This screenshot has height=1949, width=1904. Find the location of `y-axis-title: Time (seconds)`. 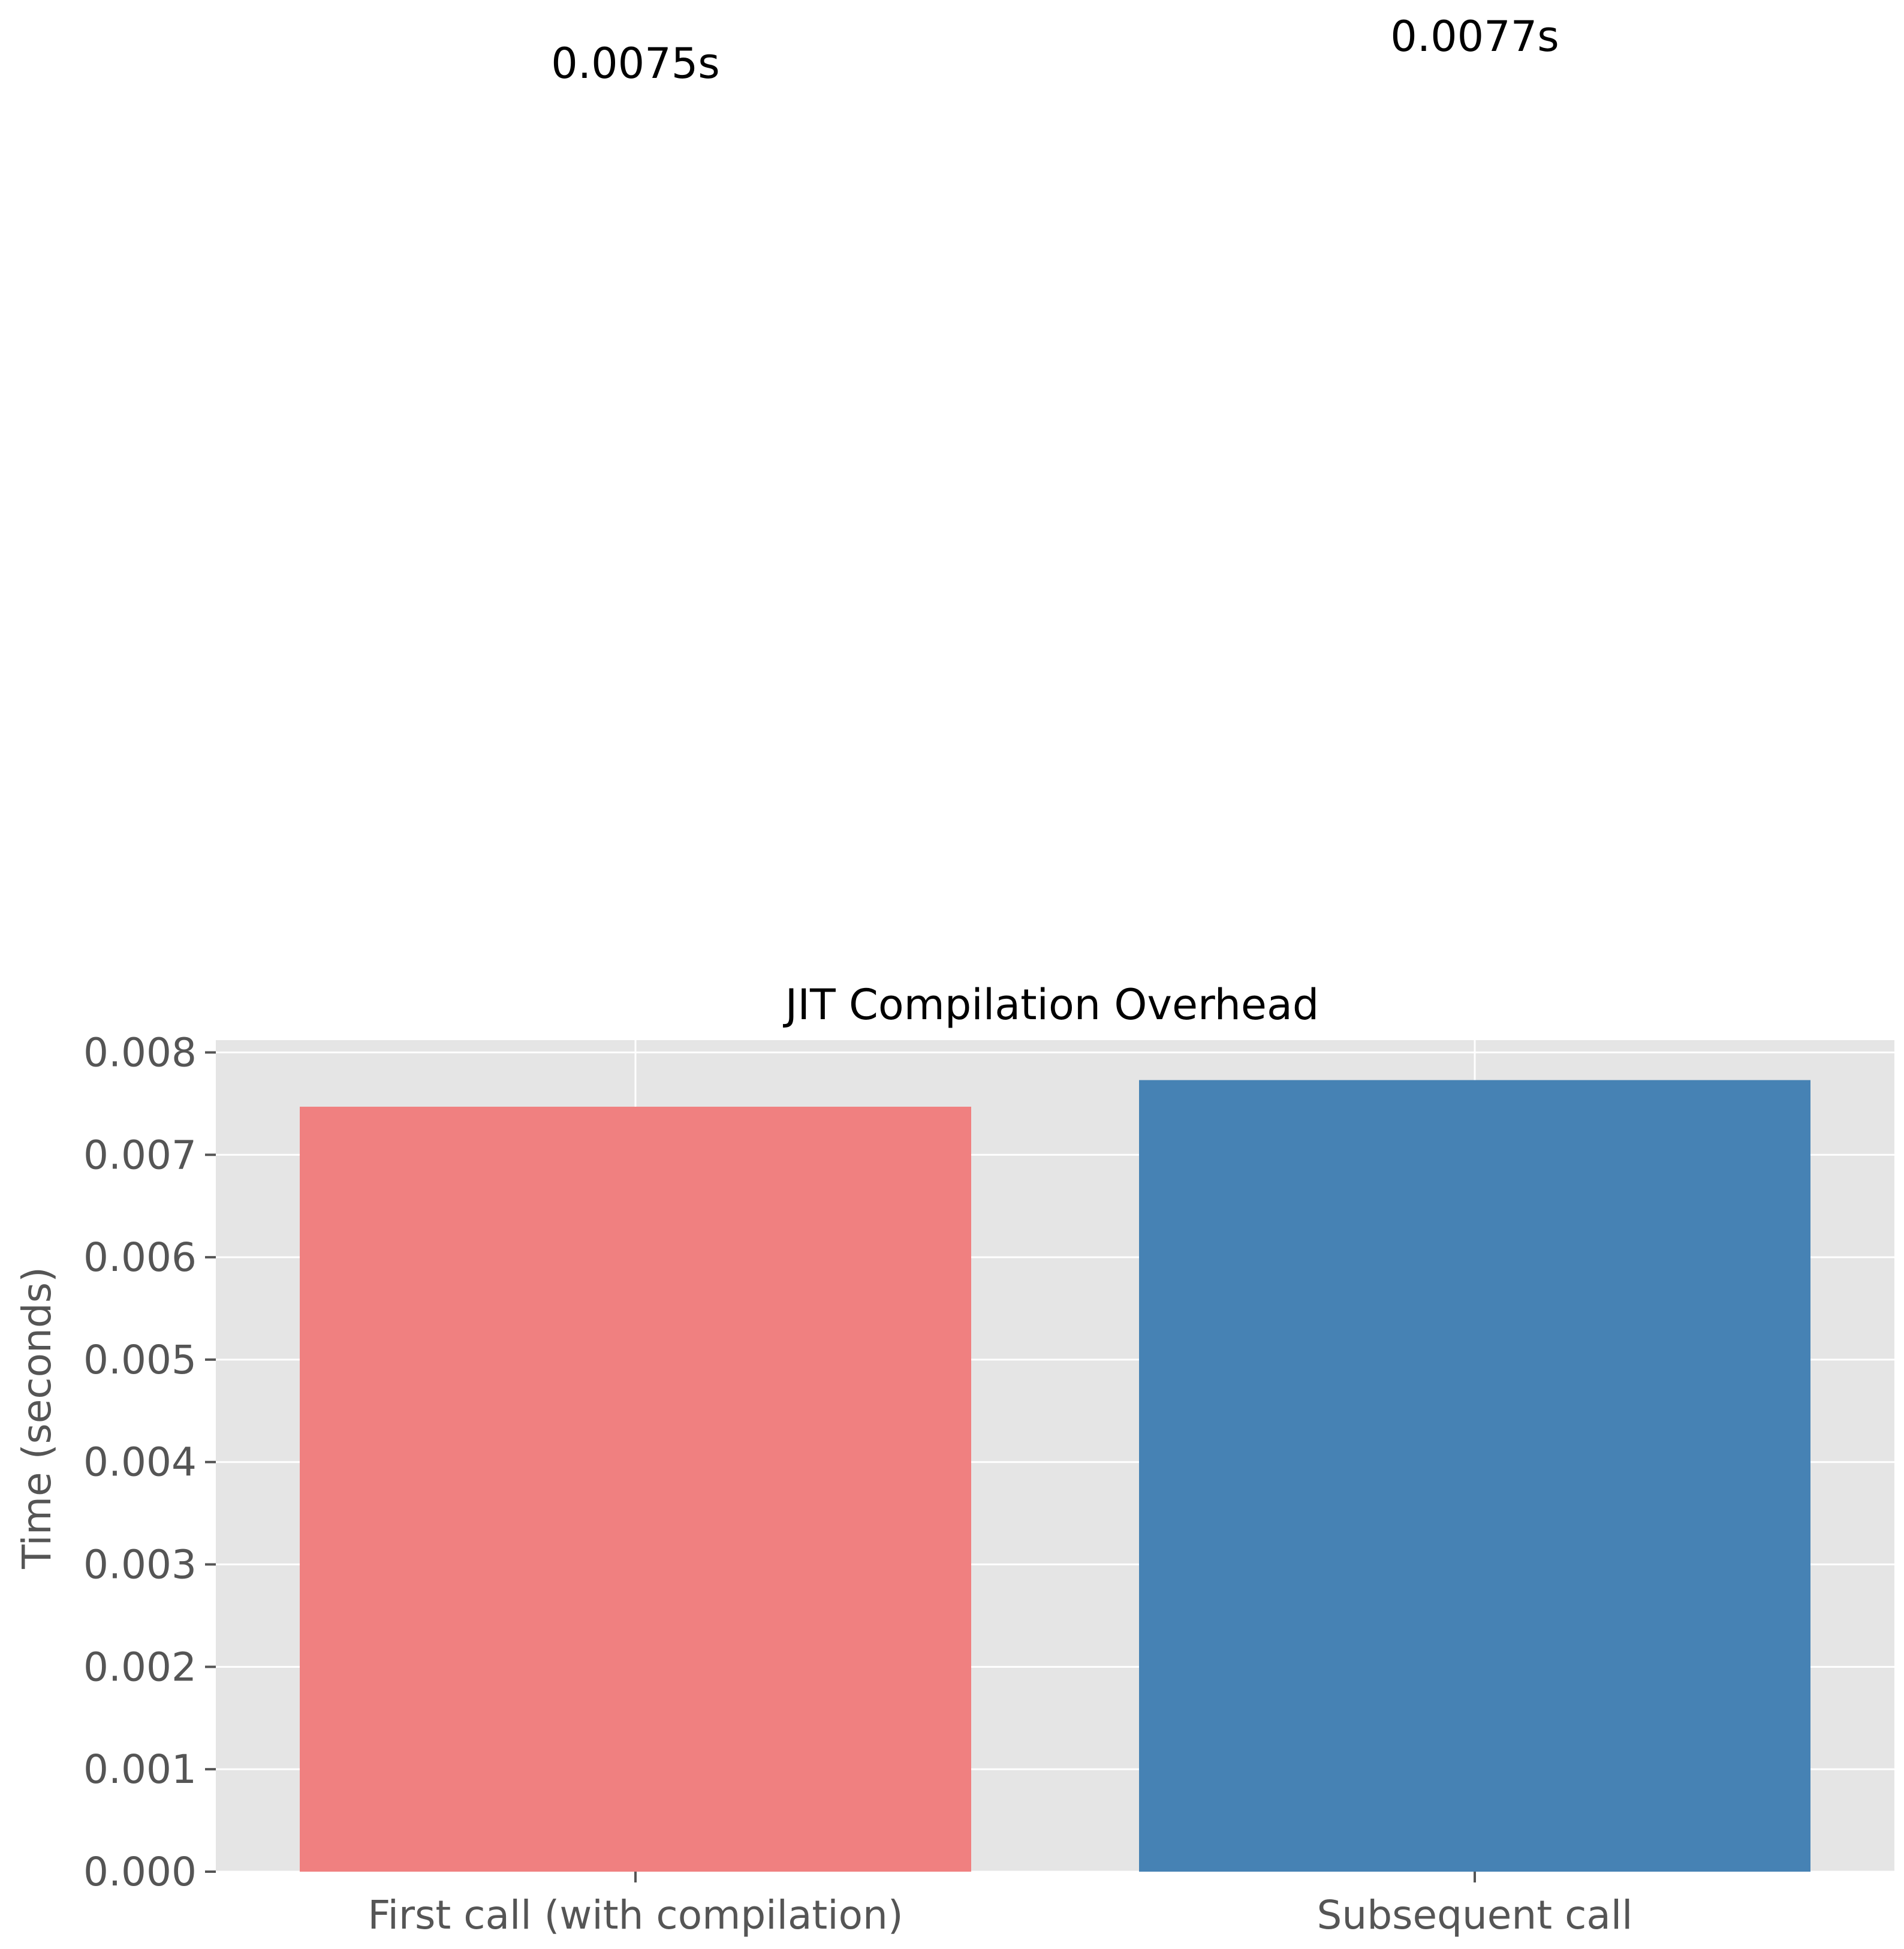

y-axis-title: Time (seconds) is located at coordinates (37, 1418).